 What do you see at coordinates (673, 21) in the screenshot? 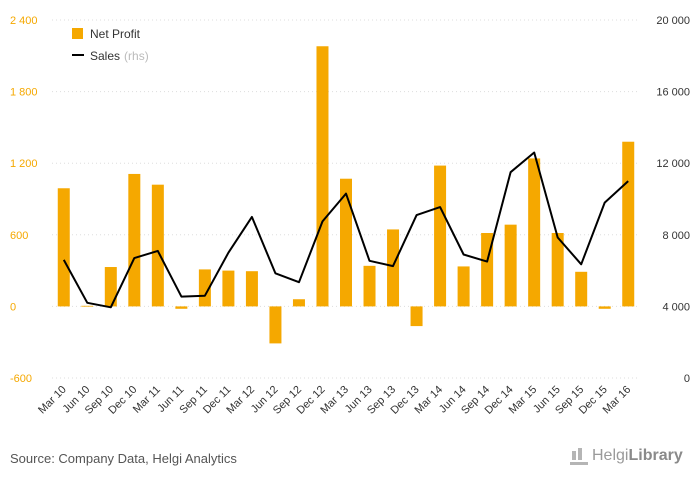
I see `right-tick-label: 20 000` at bounding box center [673, 21].